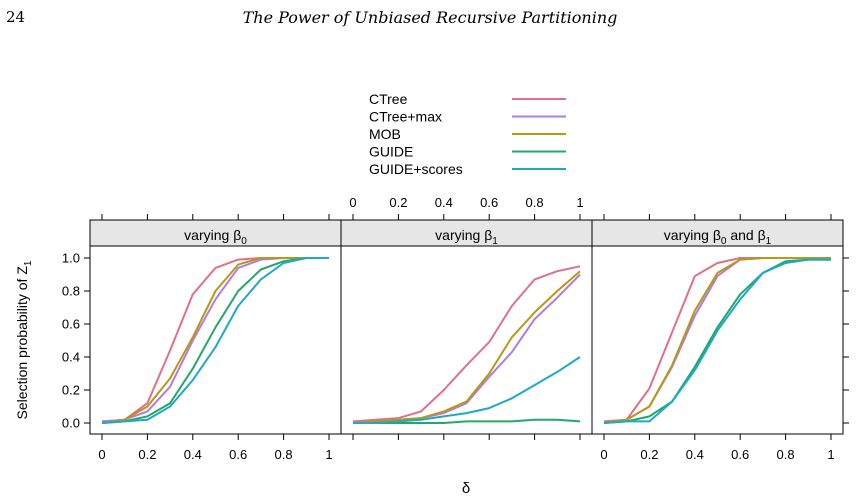  I want to click on legend-label: MOB, so click(385, 134).